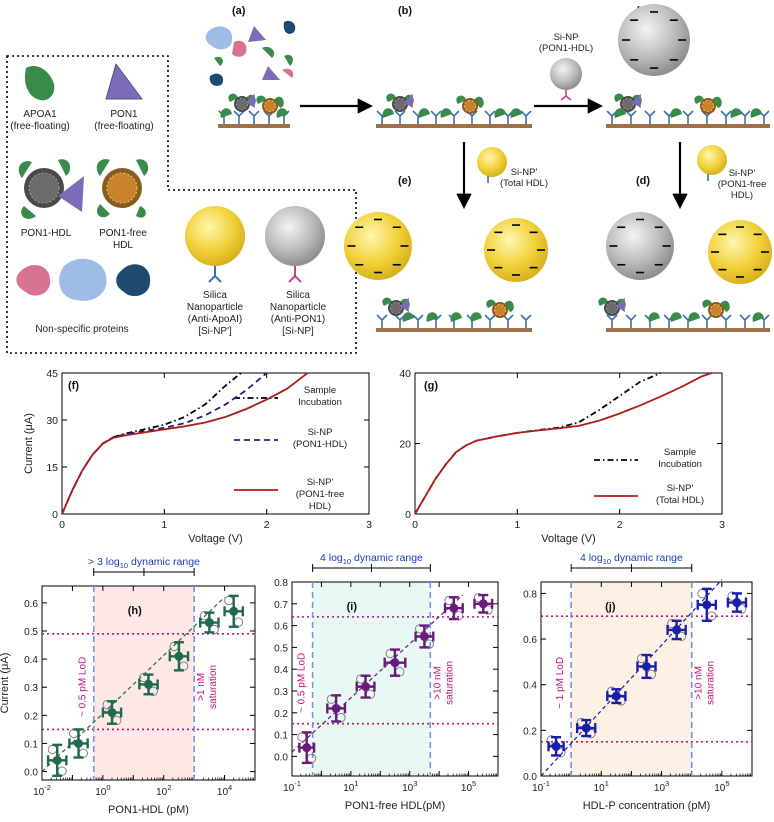 The image size is (774, 822). What do you see at coordinates (302, 683) in the screenshot?
I see `lod-annotation: ~ 0.5 pM LoD` at bounding box center [302, 683].